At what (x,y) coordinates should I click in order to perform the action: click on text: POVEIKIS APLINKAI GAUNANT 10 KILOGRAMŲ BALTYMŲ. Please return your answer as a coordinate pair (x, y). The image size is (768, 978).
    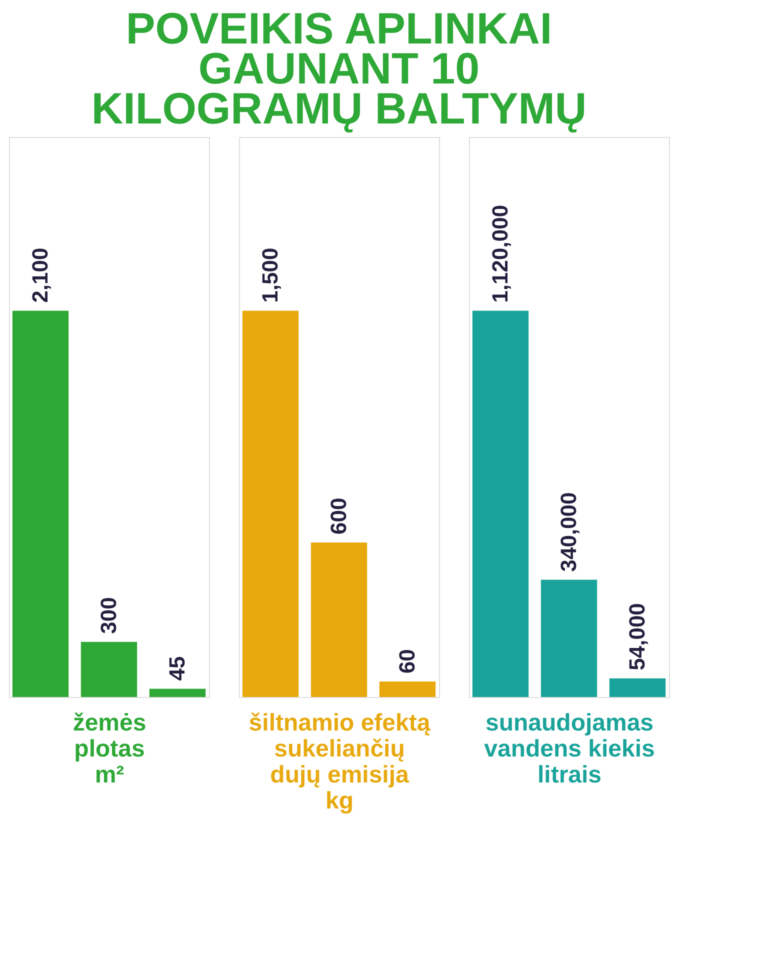
    Looking at the image, I should click on (339, 69).